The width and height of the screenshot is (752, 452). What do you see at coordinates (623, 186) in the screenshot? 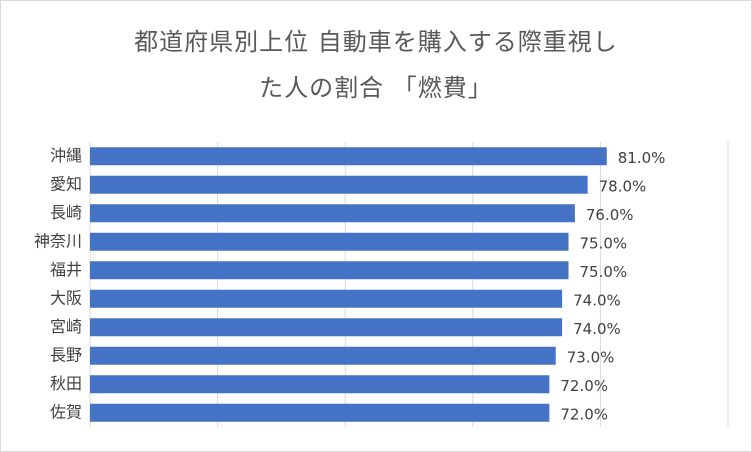
I see `data-label-1: 78.0%` at bounding box center [623, 186].